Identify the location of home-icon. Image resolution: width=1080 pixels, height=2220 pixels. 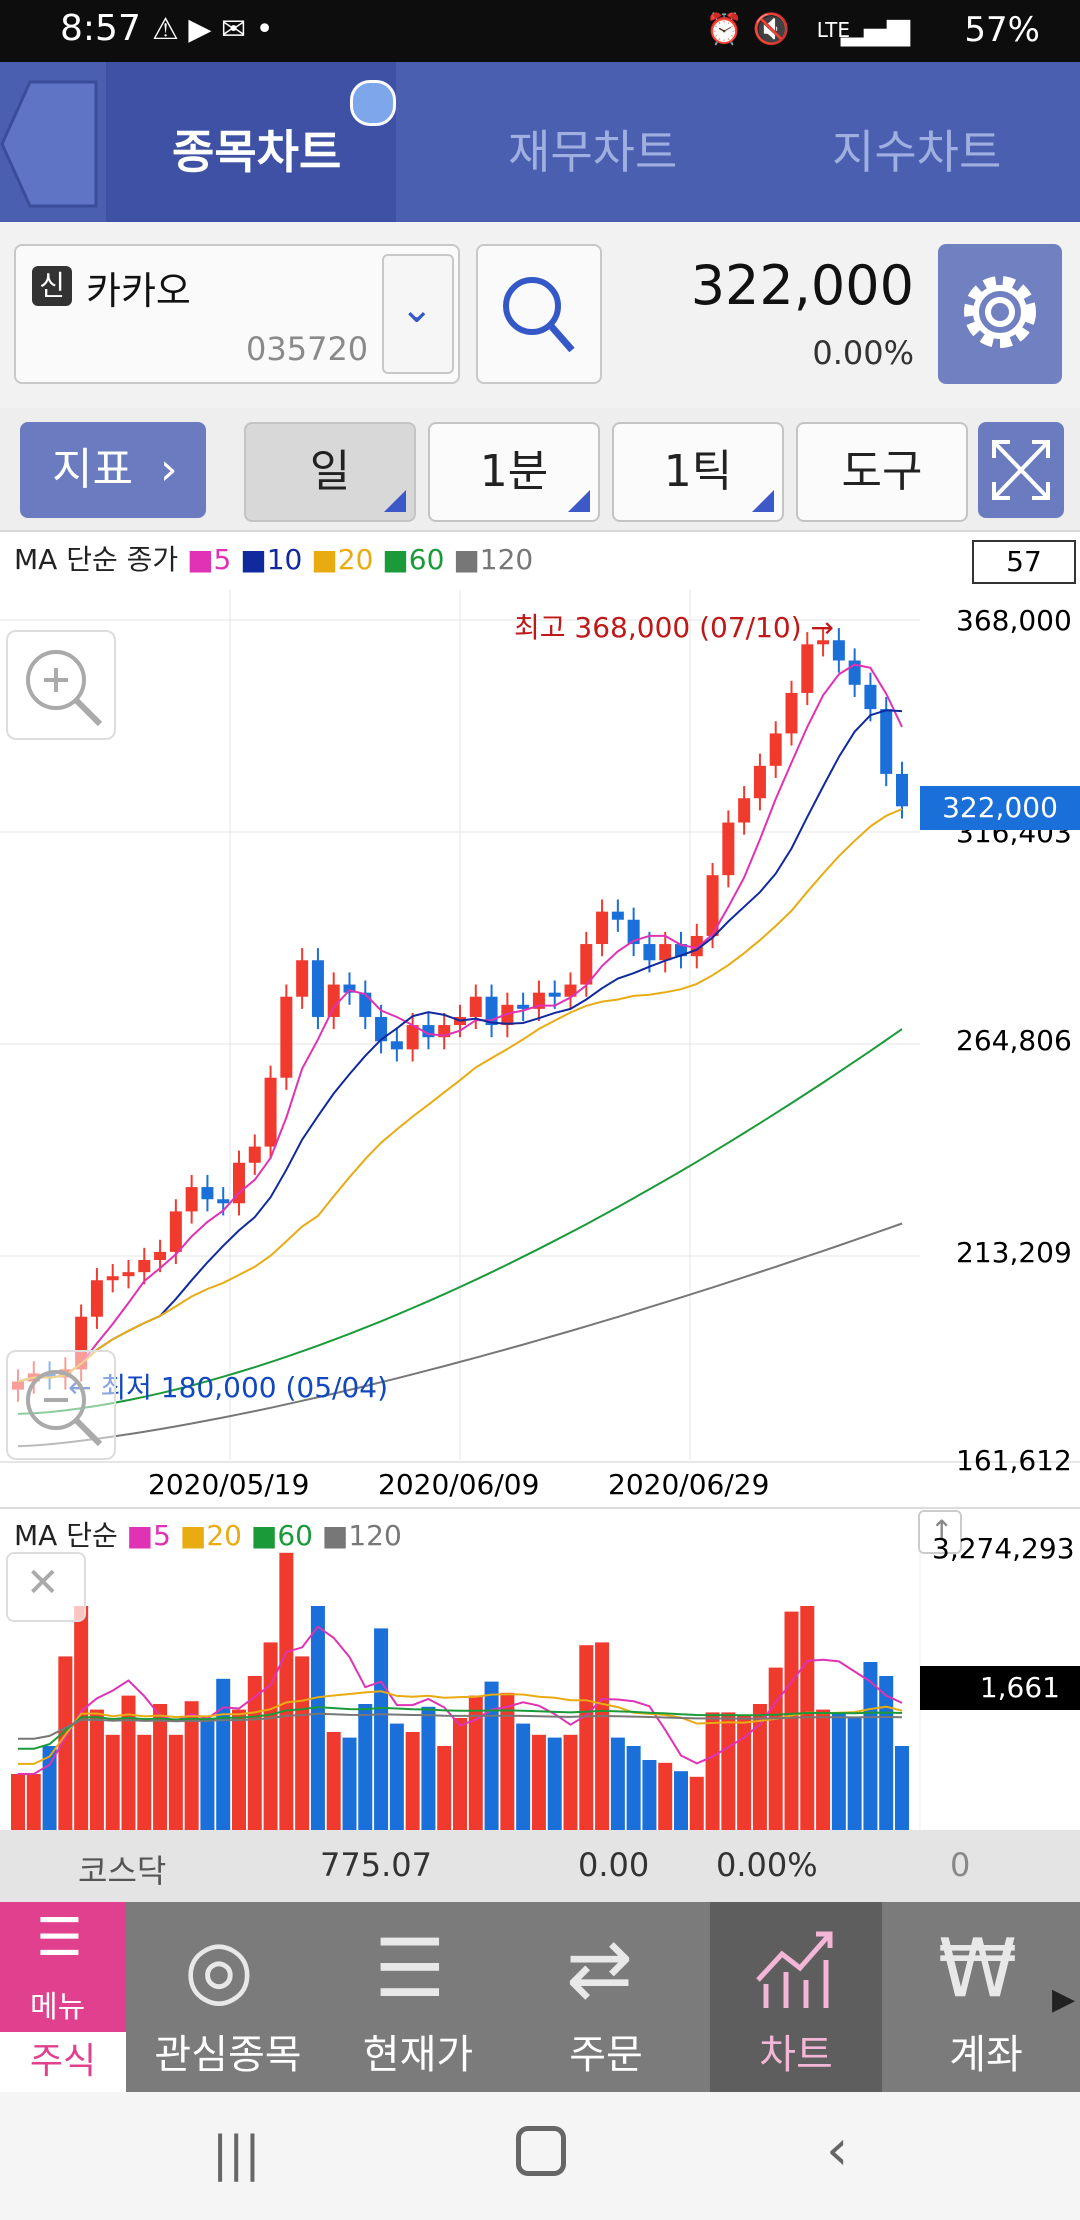
(541, 2151).